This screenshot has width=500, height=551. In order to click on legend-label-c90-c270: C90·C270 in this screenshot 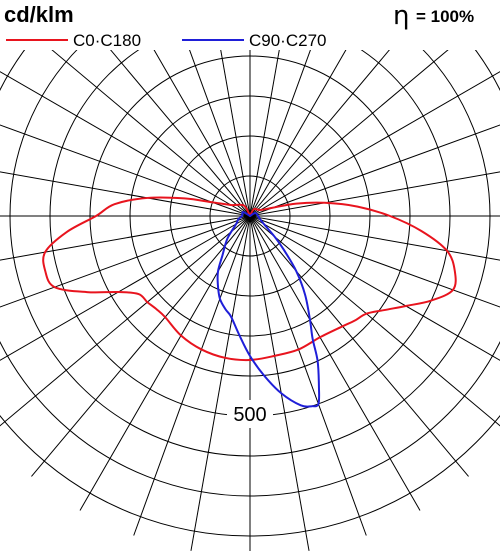, I will do `click(288, 40)`.